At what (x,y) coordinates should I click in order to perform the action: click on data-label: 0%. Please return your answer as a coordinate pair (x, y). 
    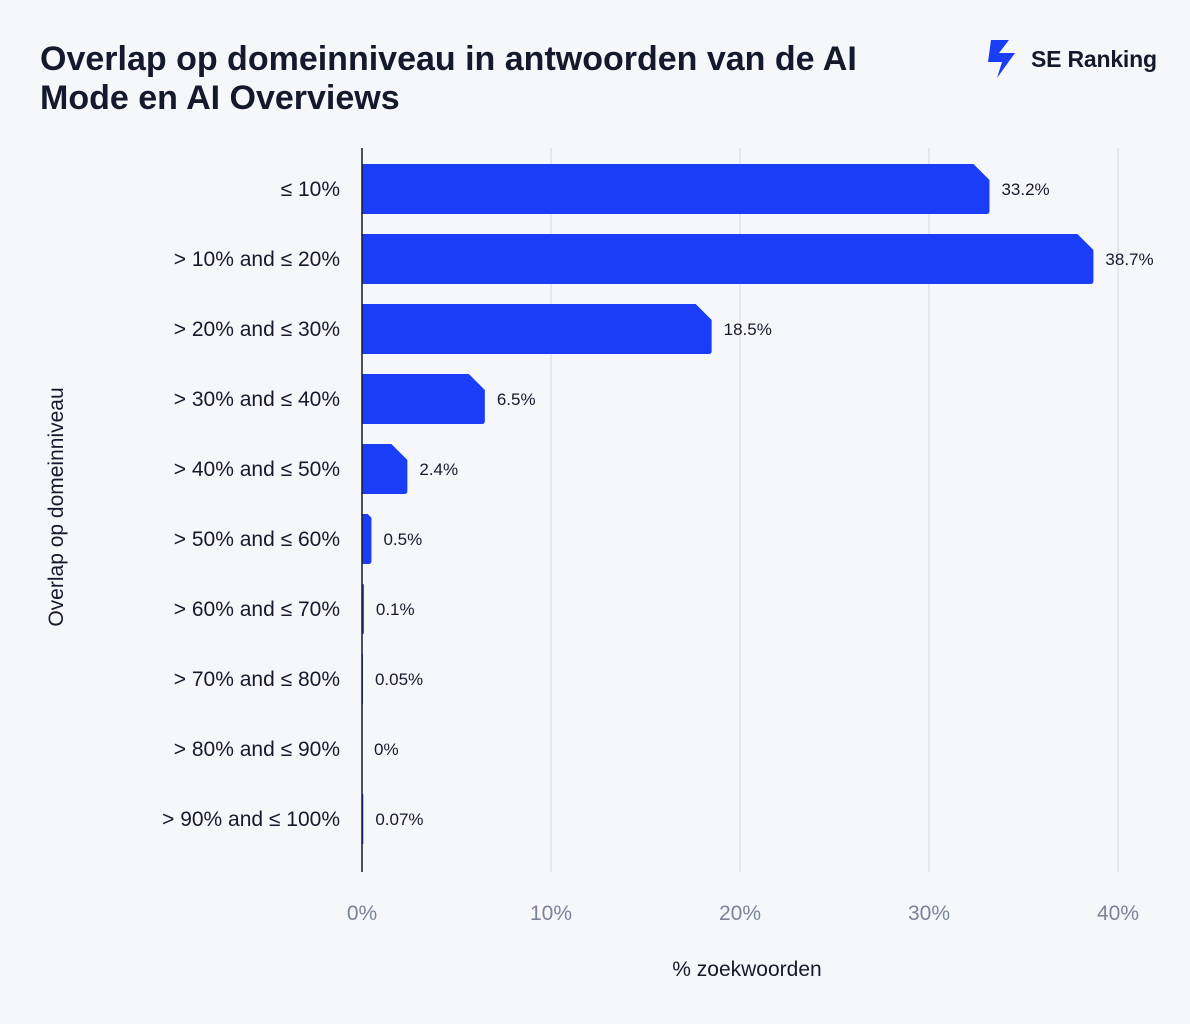
    Looking at the image, I should click on (386, 749).